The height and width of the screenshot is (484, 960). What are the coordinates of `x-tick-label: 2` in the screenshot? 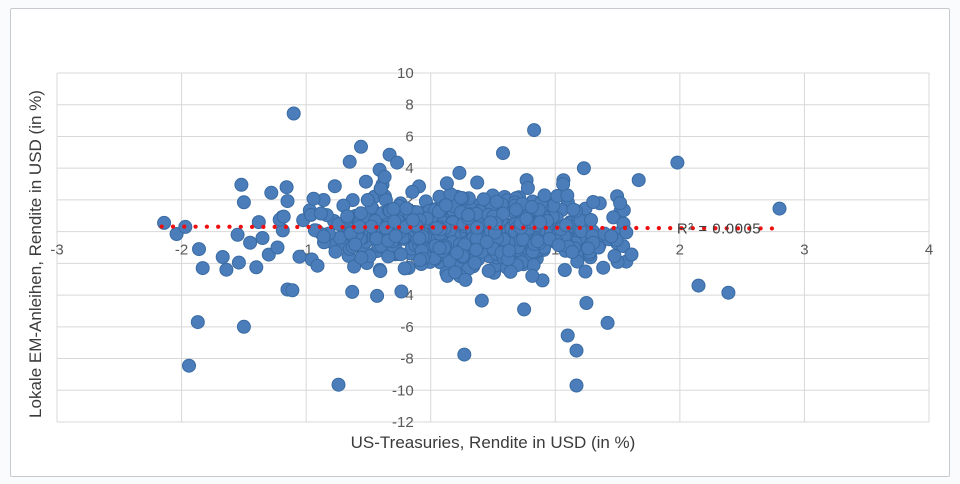 It's located at (680, 250).